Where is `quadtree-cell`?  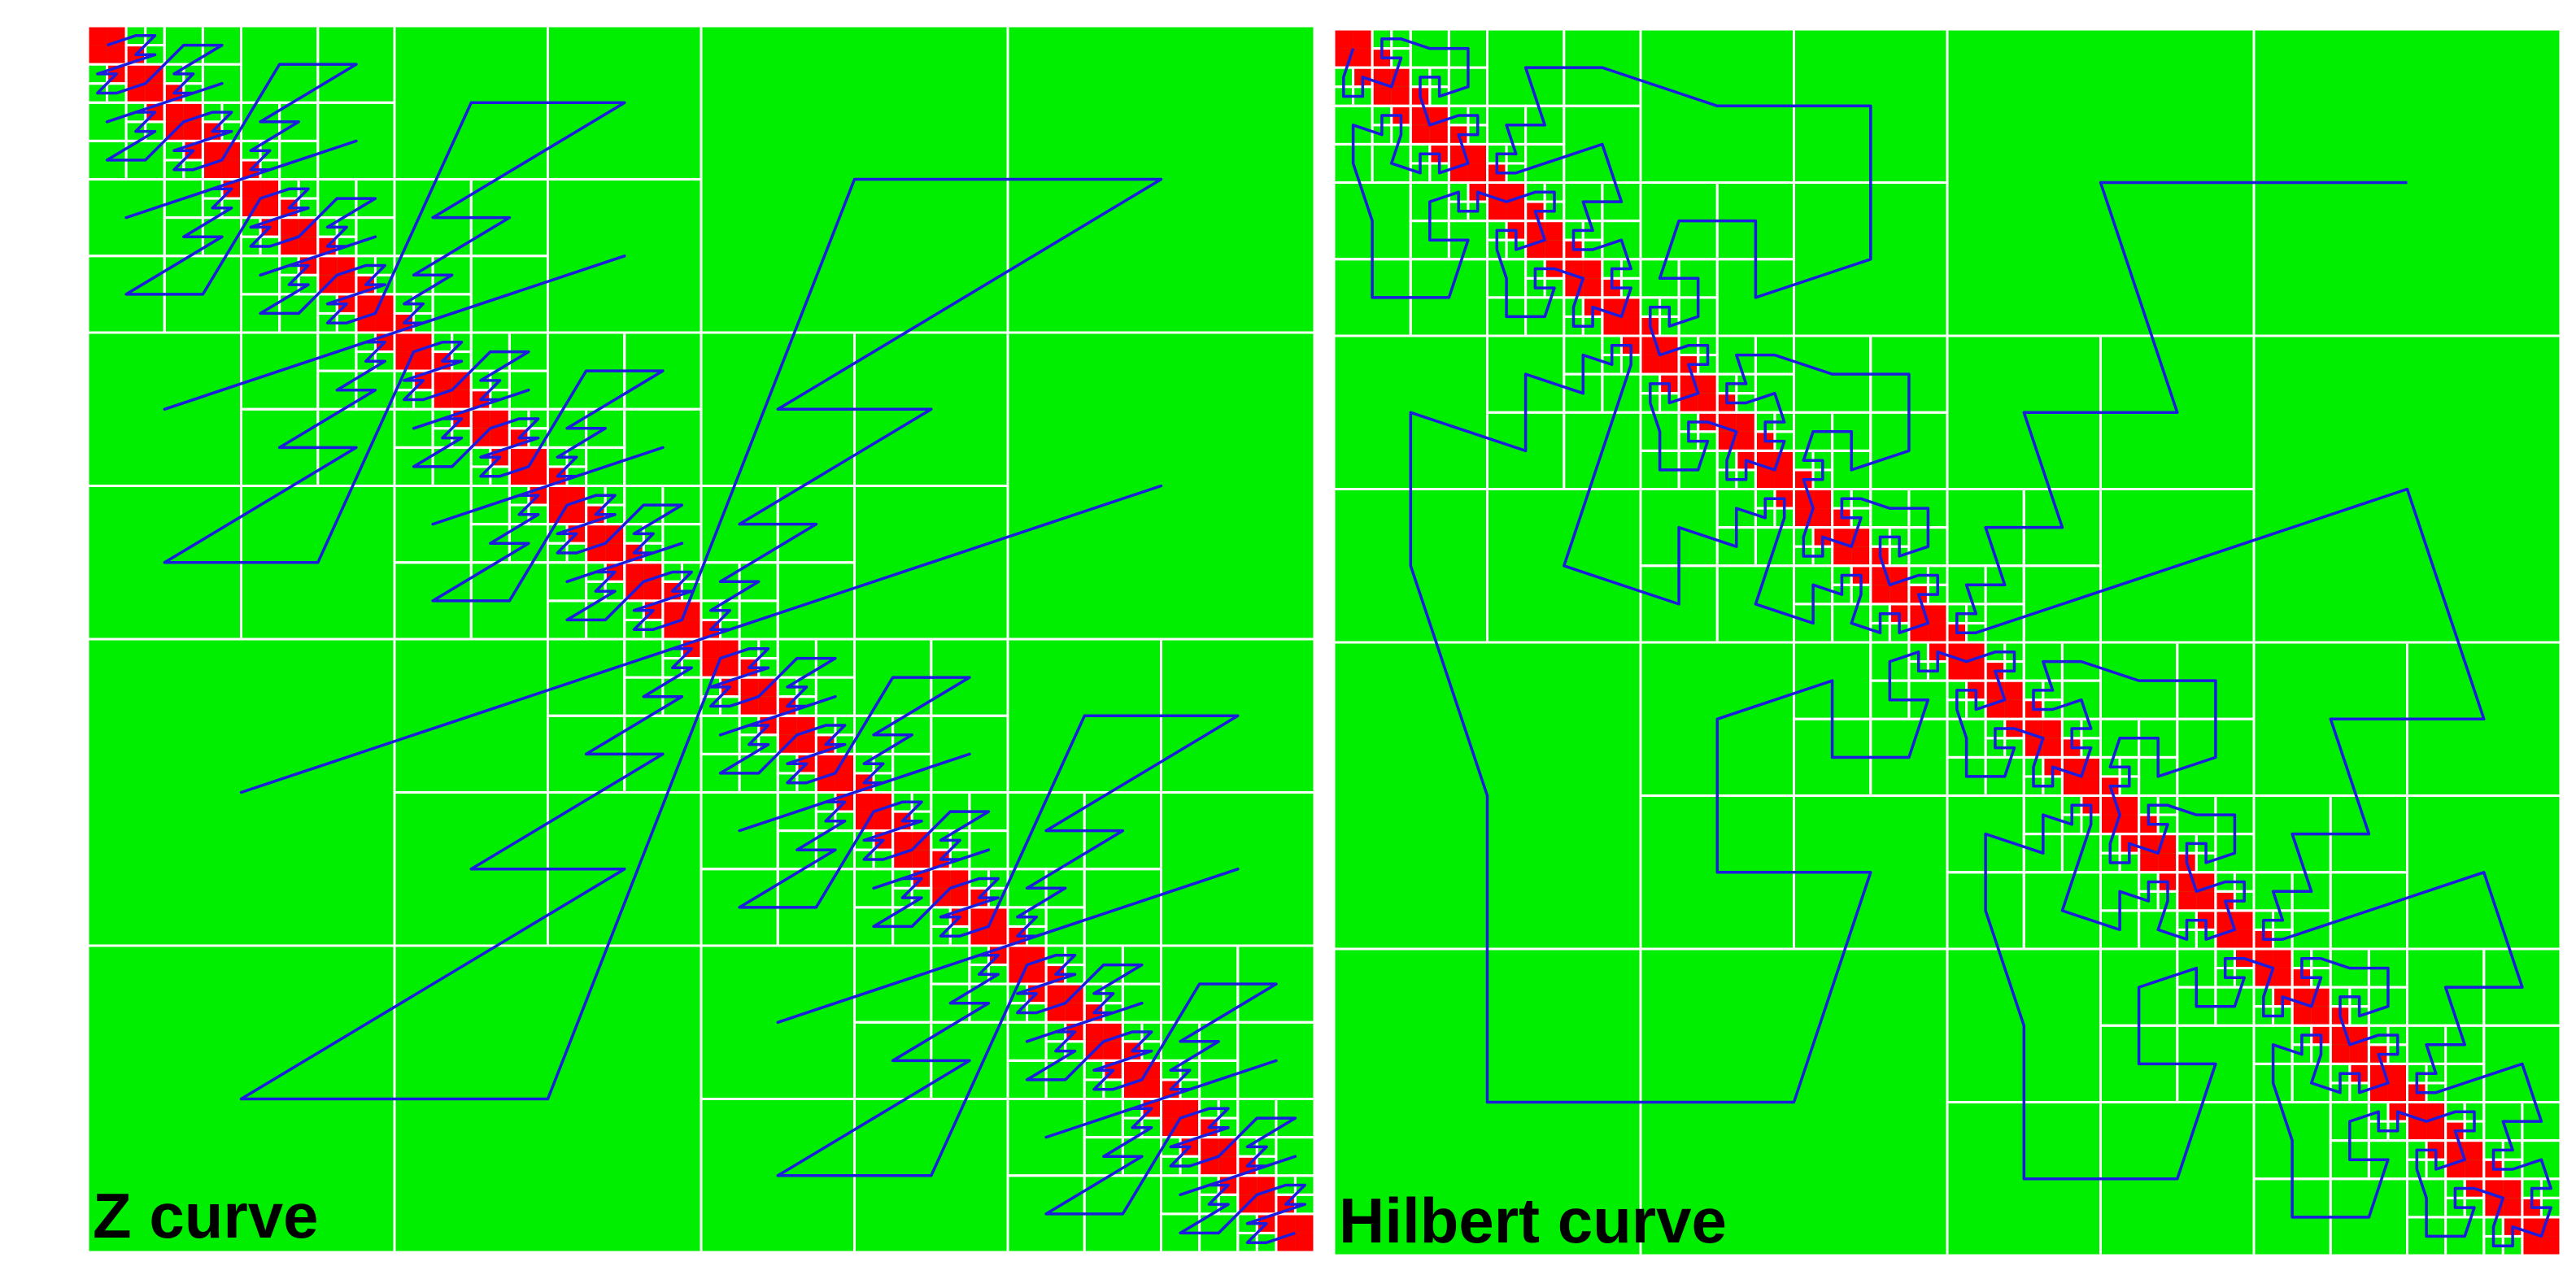 quadtree-cell is located at coordinates (1294, 1233).